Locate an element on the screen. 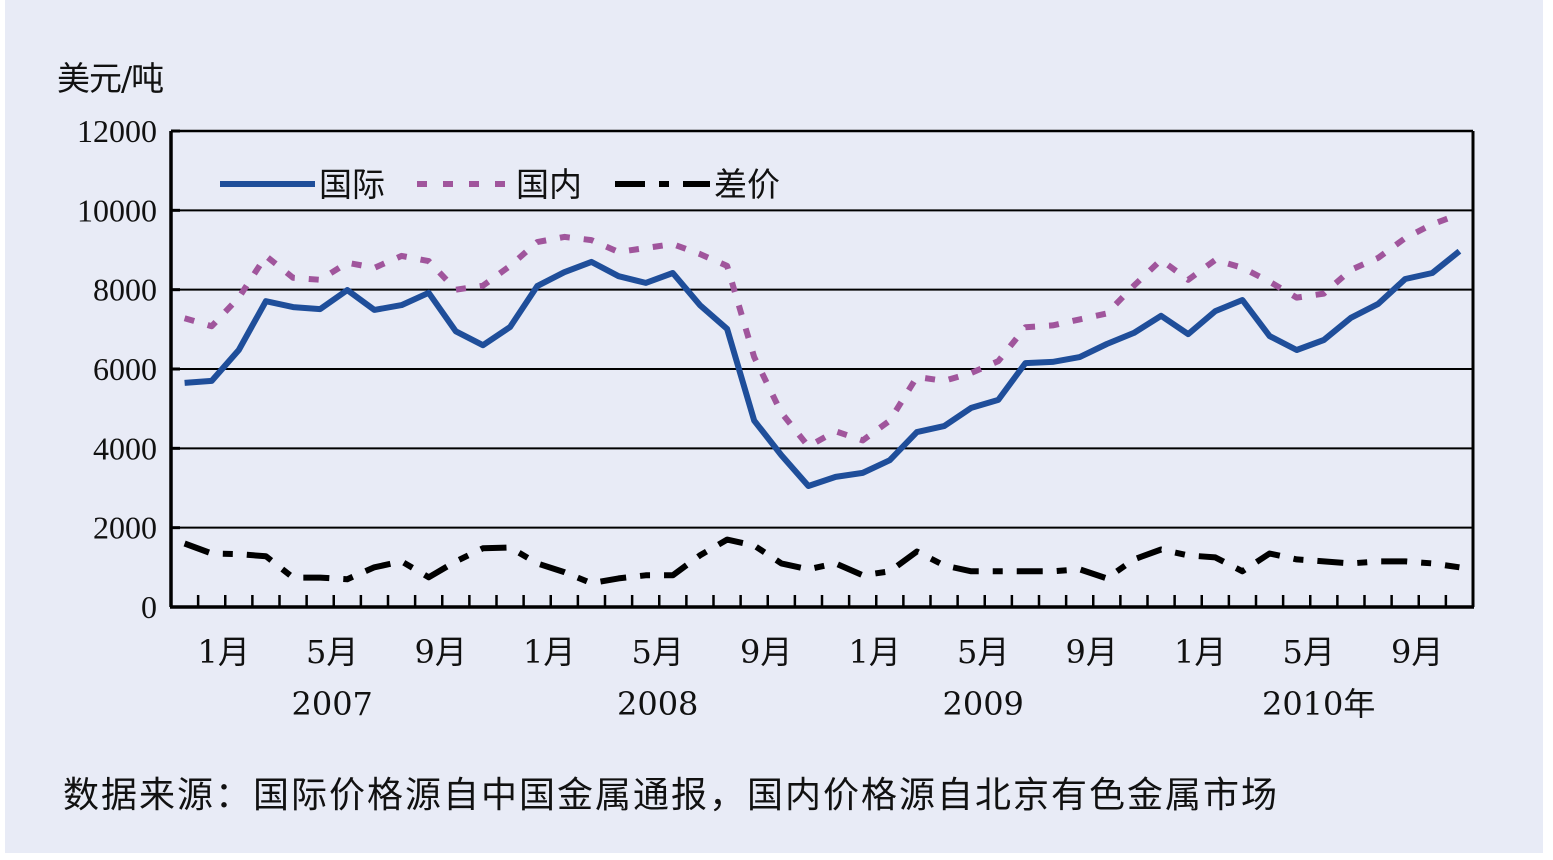 The image size is (1553, 860). y-tick-label: 2000 is located at coordinates (125, 528).